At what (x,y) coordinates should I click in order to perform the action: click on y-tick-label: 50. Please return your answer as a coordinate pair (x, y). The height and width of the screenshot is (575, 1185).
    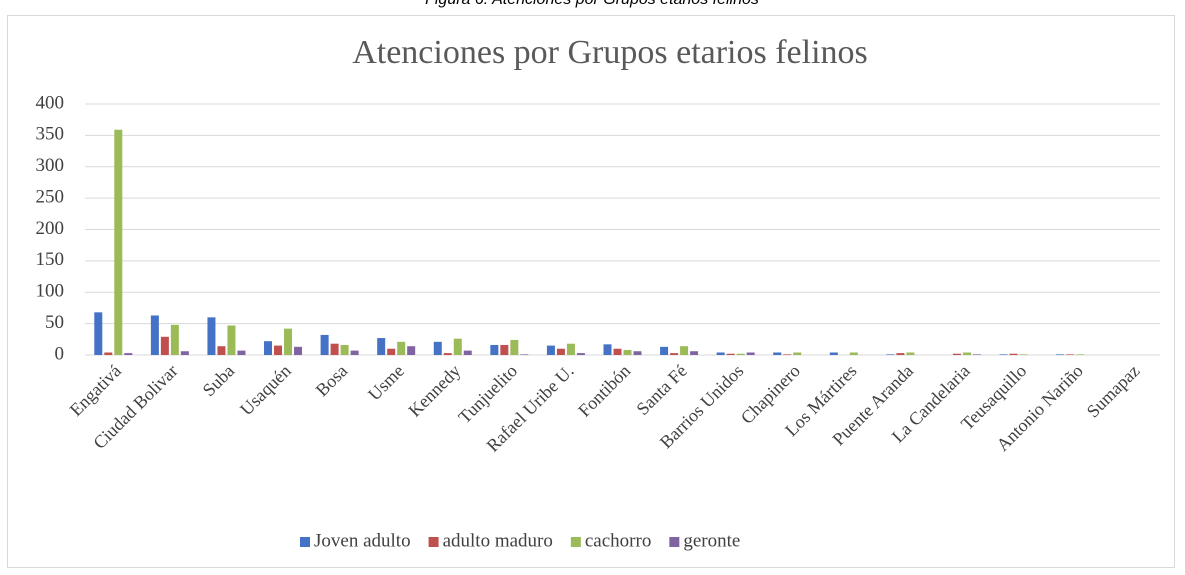
    Looking at the image, I should click on (54, 322).